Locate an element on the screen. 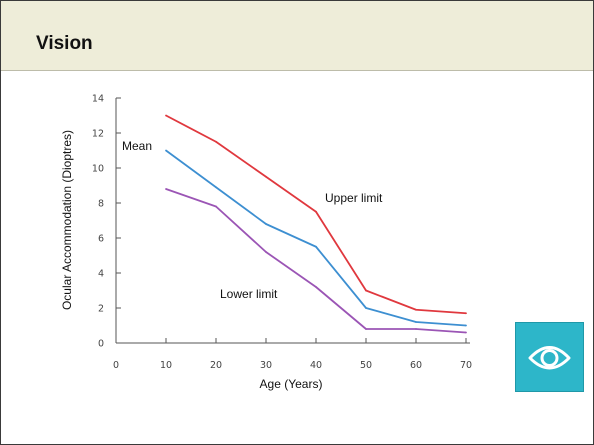 This screenshot has height=445, width=594. x-tick-label: 60 is located at coordinates (416, 365).